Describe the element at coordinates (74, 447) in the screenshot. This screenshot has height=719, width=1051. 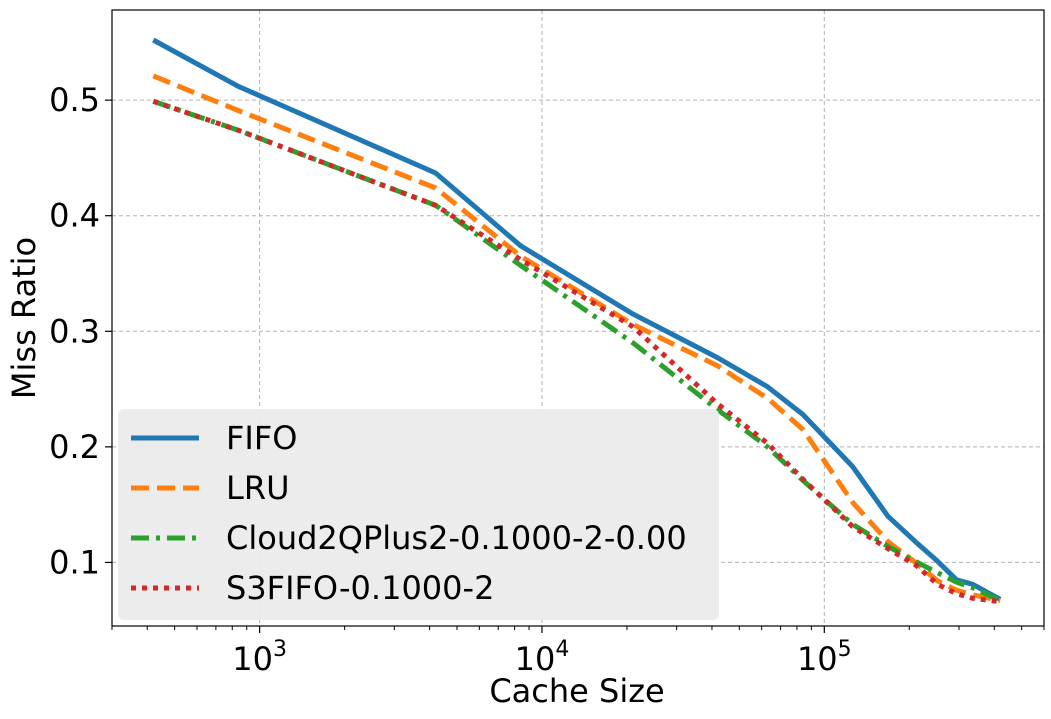
I see `y-tick-label: 0.2` at that location.